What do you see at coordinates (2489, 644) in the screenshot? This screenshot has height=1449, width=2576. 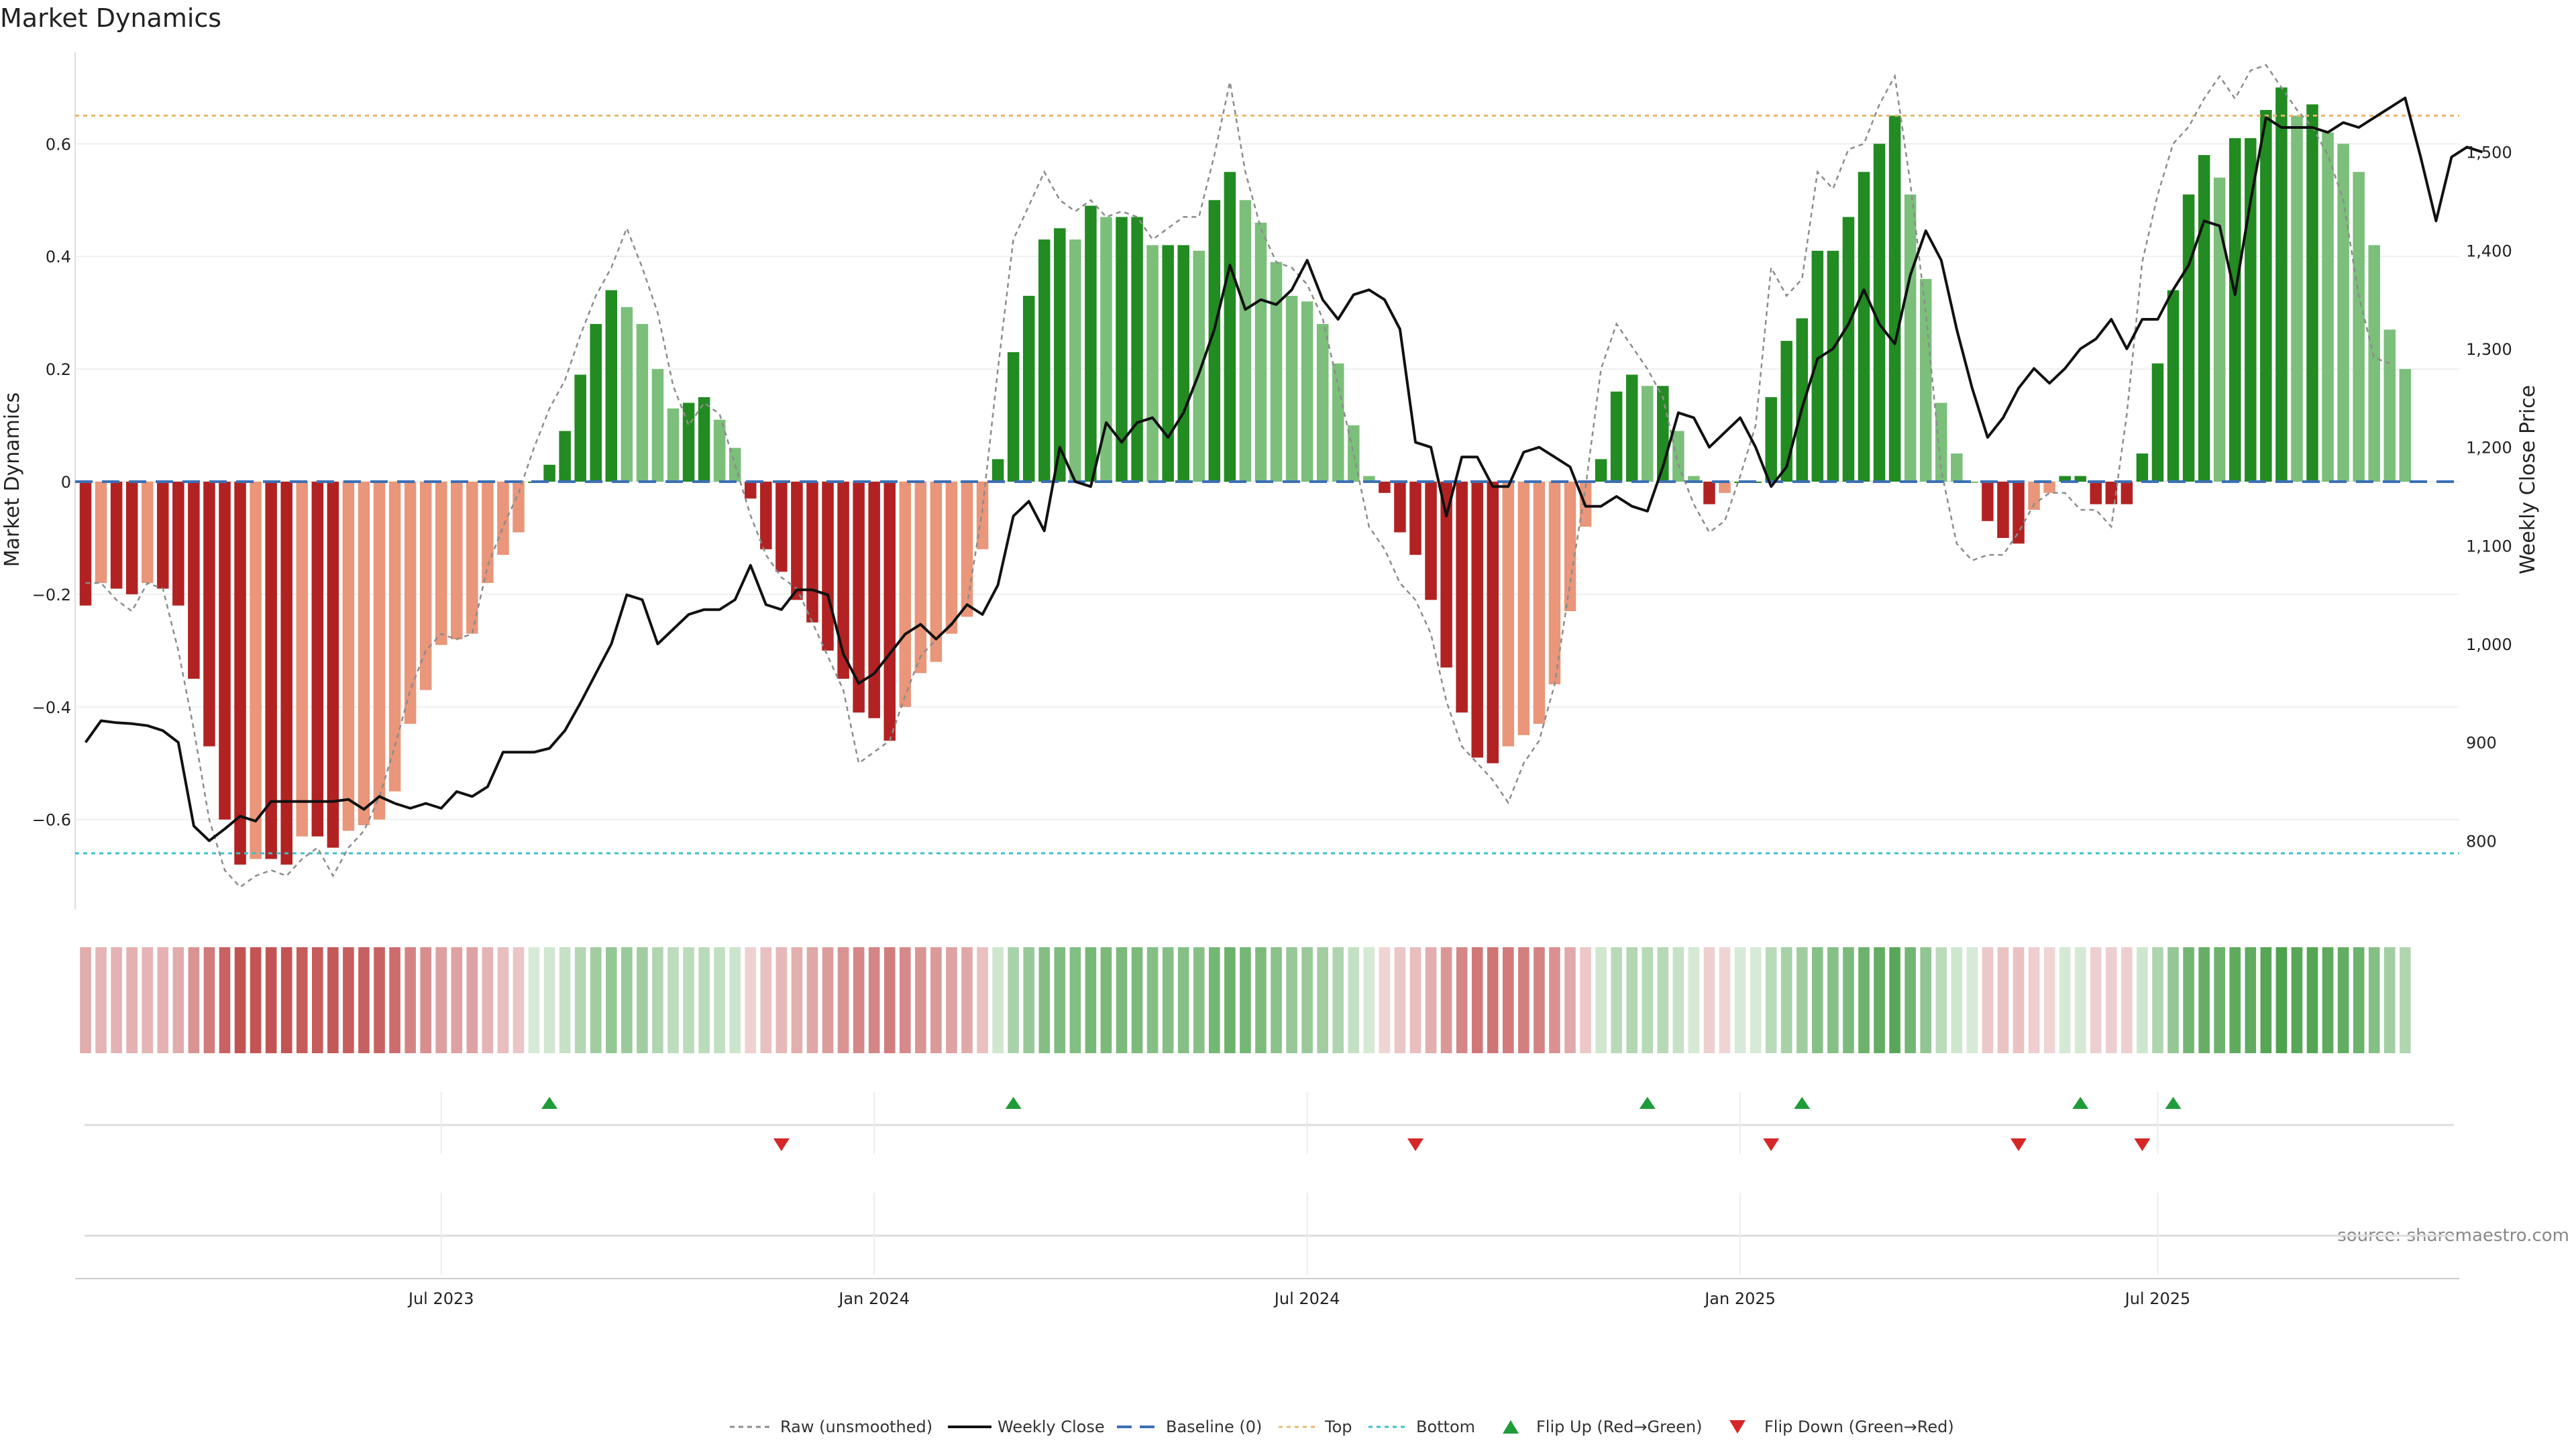 I see `y2-tick-label: 1,000` at bounding box center [2489, 644].